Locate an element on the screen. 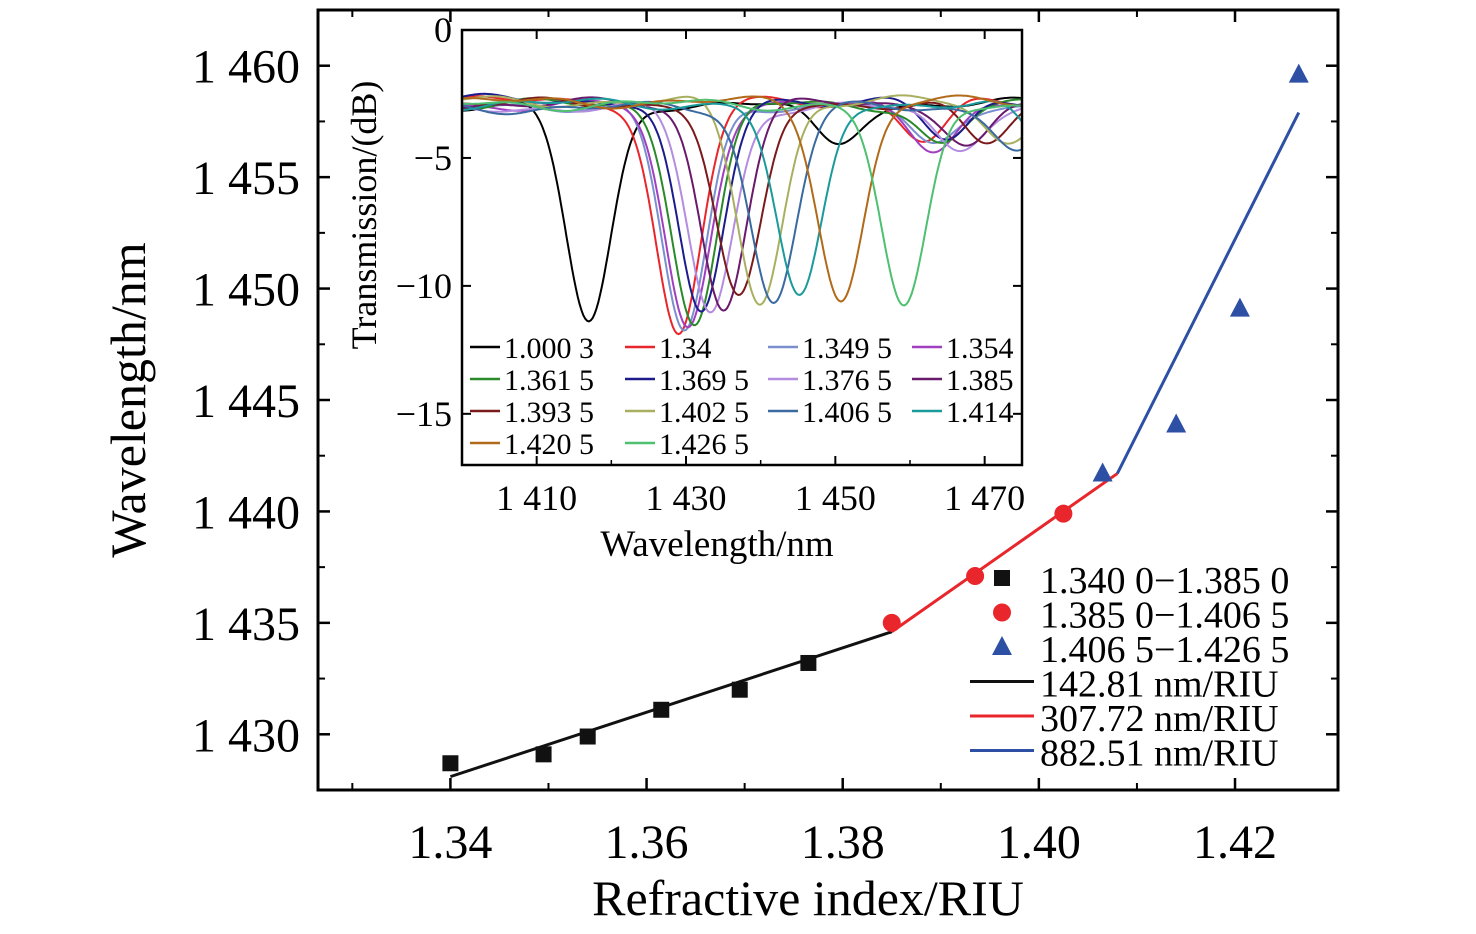 This screenshot has width=1476, height=934. y-tick-label: 1 435 is located at coordinates (246, 624).